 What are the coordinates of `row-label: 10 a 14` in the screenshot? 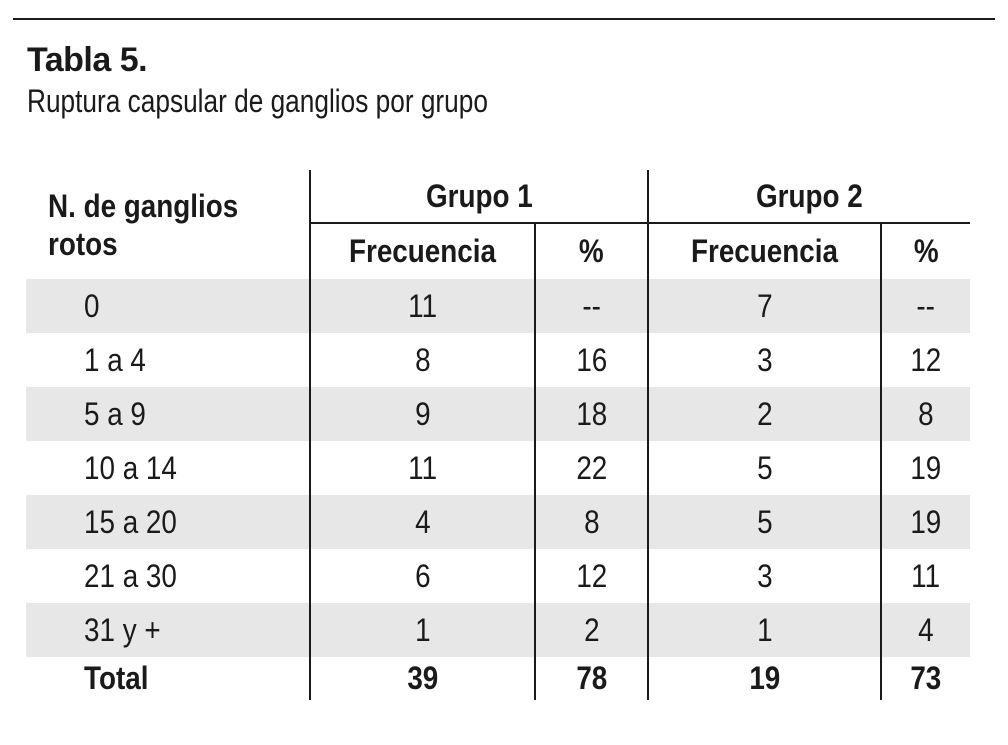 It's located at (130, 467).